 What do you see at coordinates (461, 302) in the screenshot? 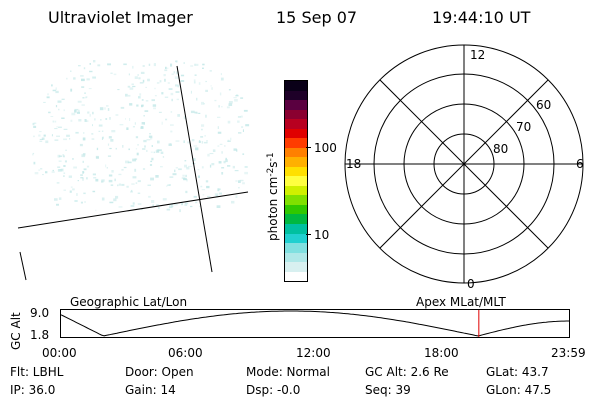
I see `timeline-right-caption: Apex MLat/MLT` at bounding box center [461, 302].